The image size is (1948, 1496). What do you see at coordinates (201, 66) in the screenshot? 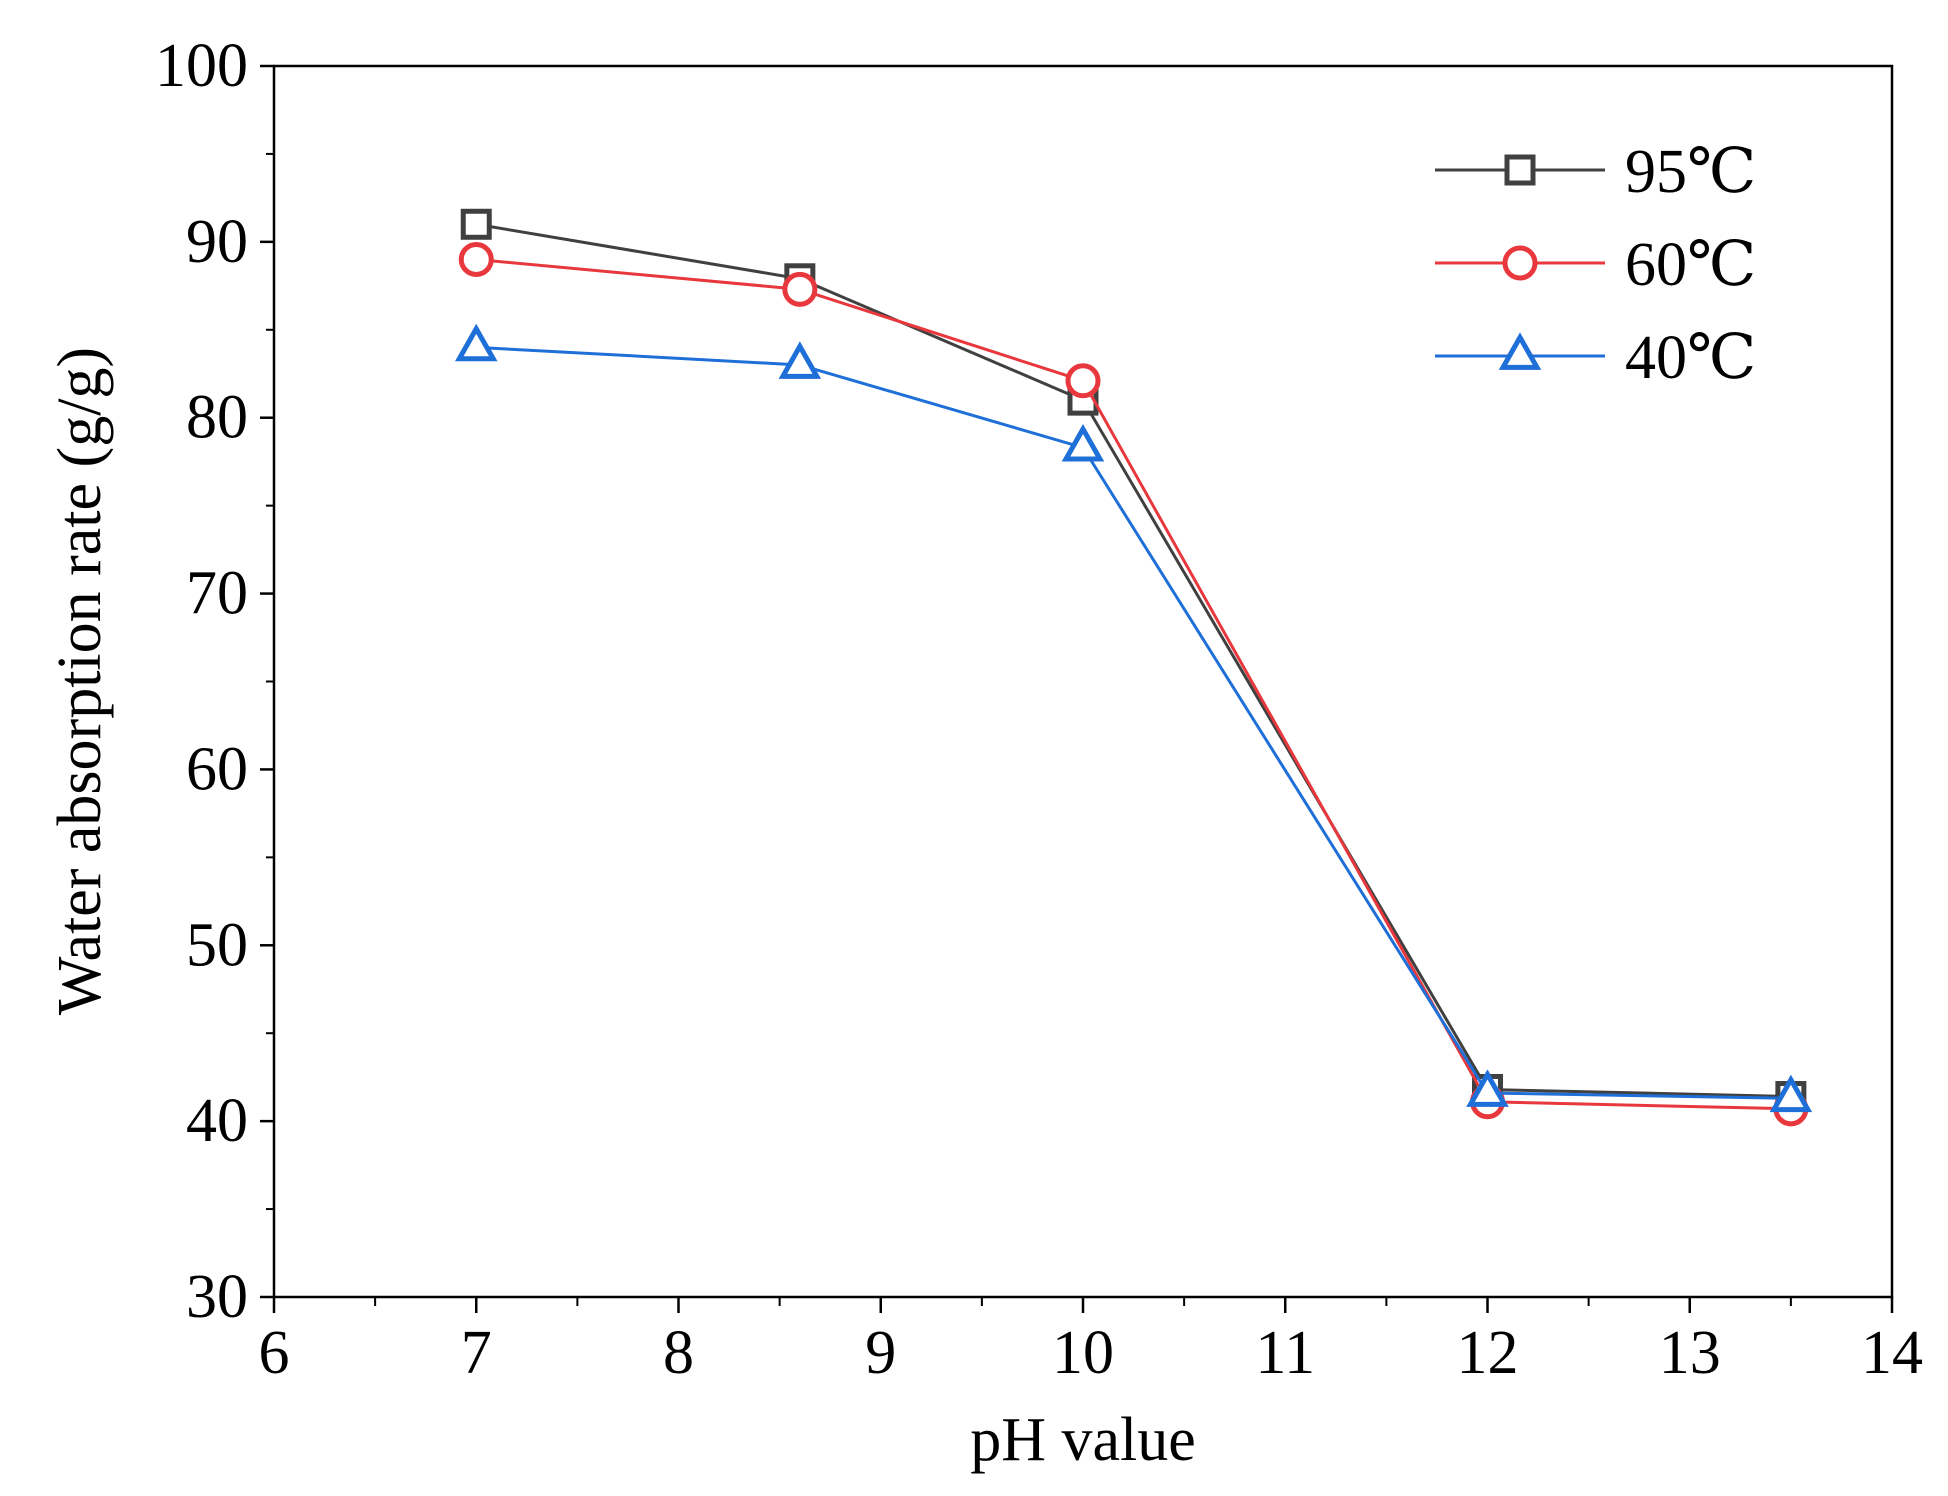
I see `y-tick-label: 100` at bounding box center [201, 66].